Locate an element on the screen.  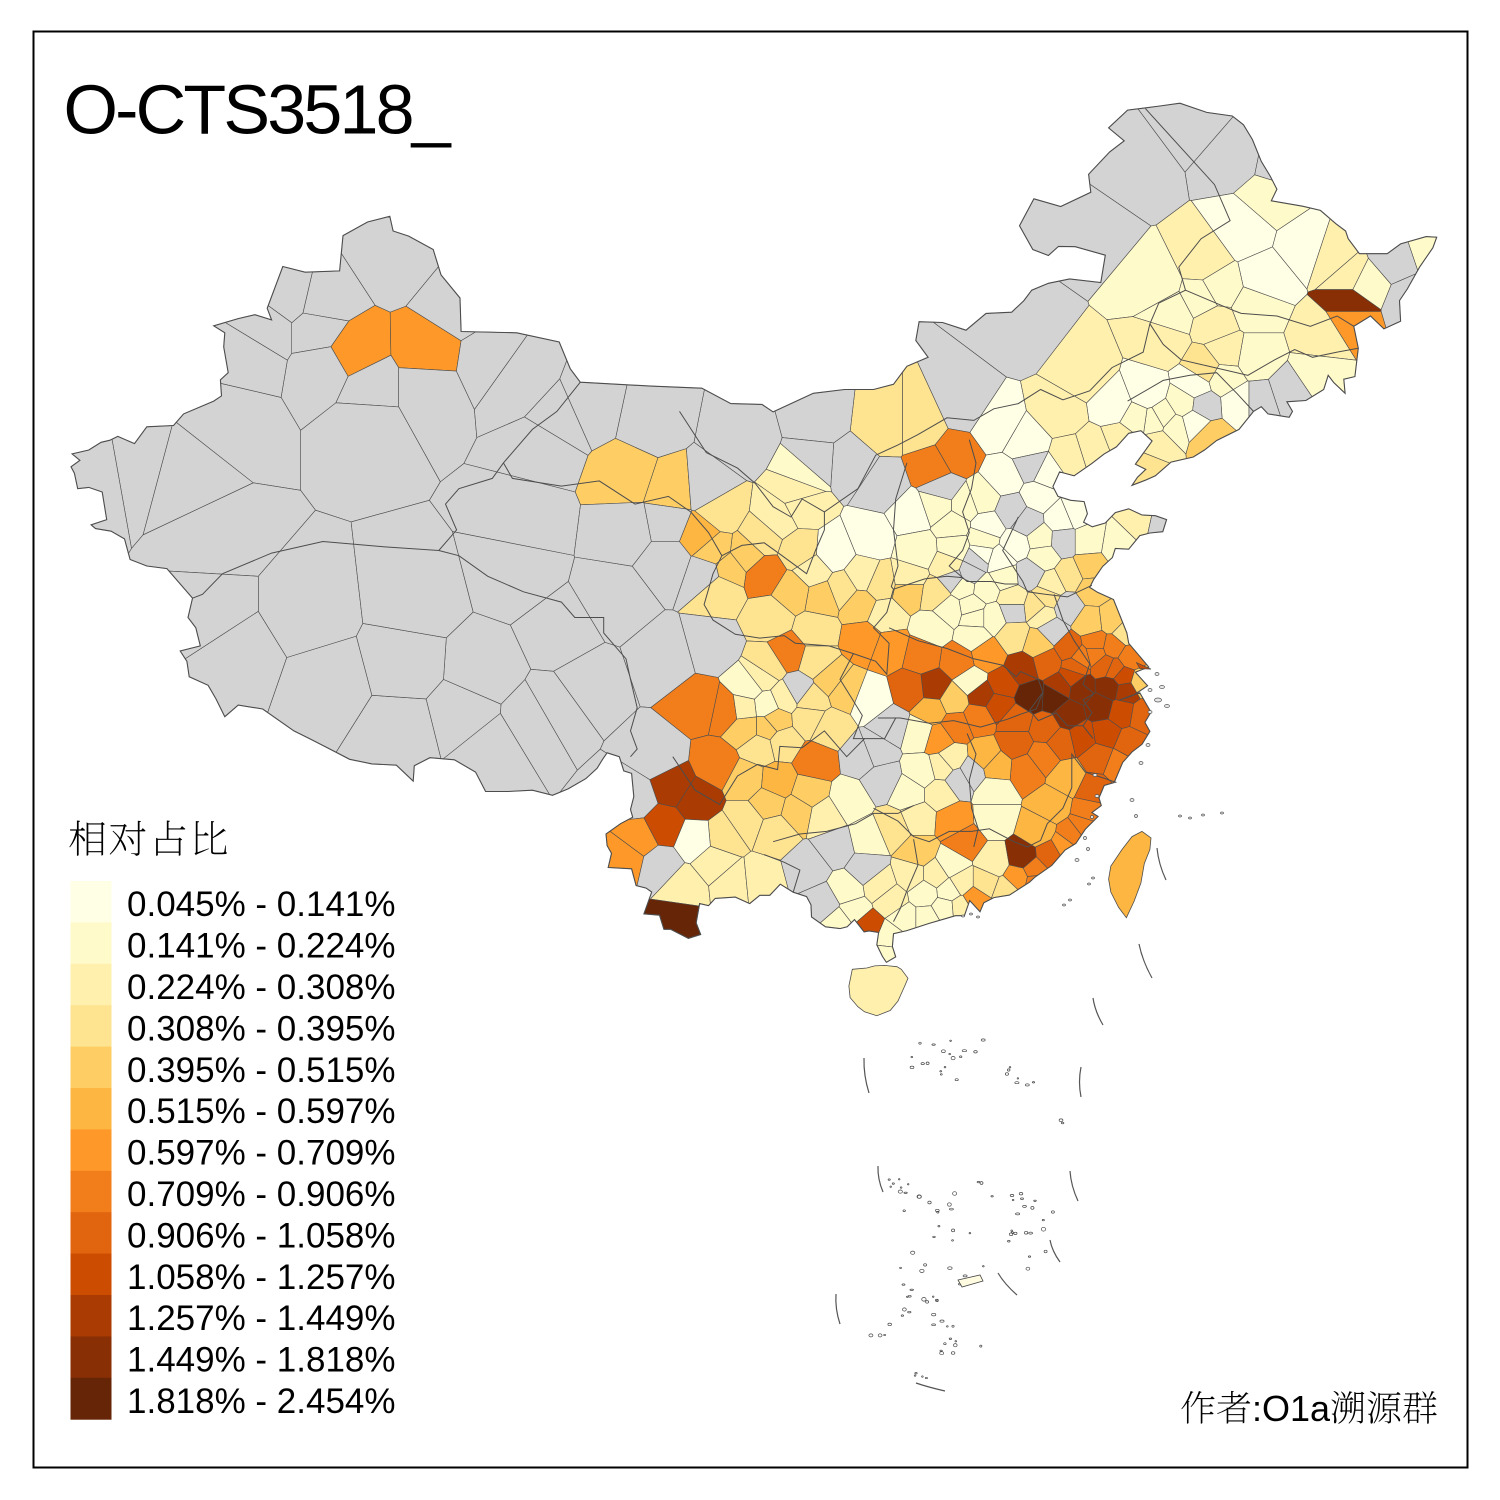
svg-text: 0.308% - 0.395% is located at coordinates (261, 1028).